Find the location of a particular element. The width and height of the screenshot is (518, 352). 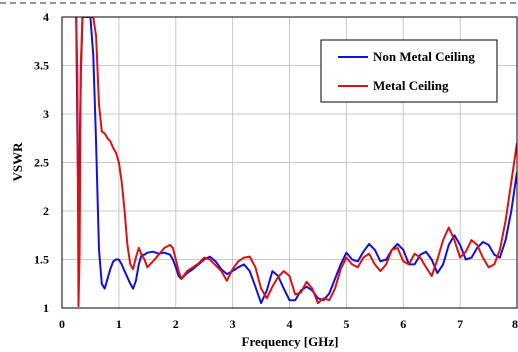

legend-label-metal: Metal Ceiling is located at coordinates (411, 85).